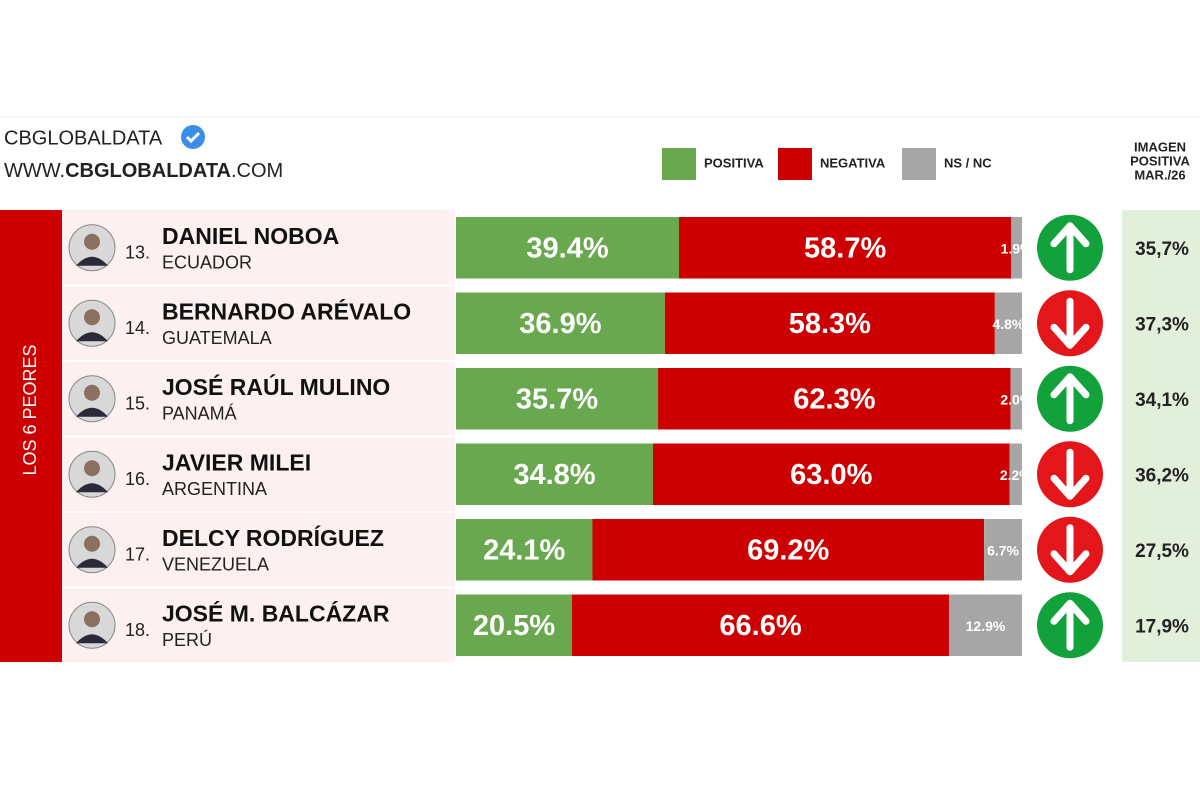  I want to click on value-label: 12.9%, so click(986, 626).